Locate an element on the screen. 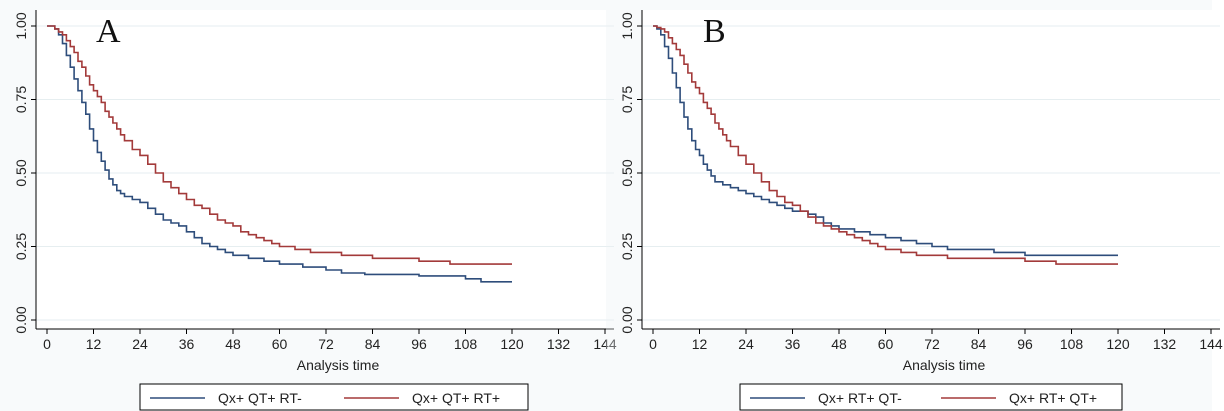 This screenshot has width=1224, height=411. legend-label-2: Qx+ QT+ RT+ is located at coordinates (456, 398).